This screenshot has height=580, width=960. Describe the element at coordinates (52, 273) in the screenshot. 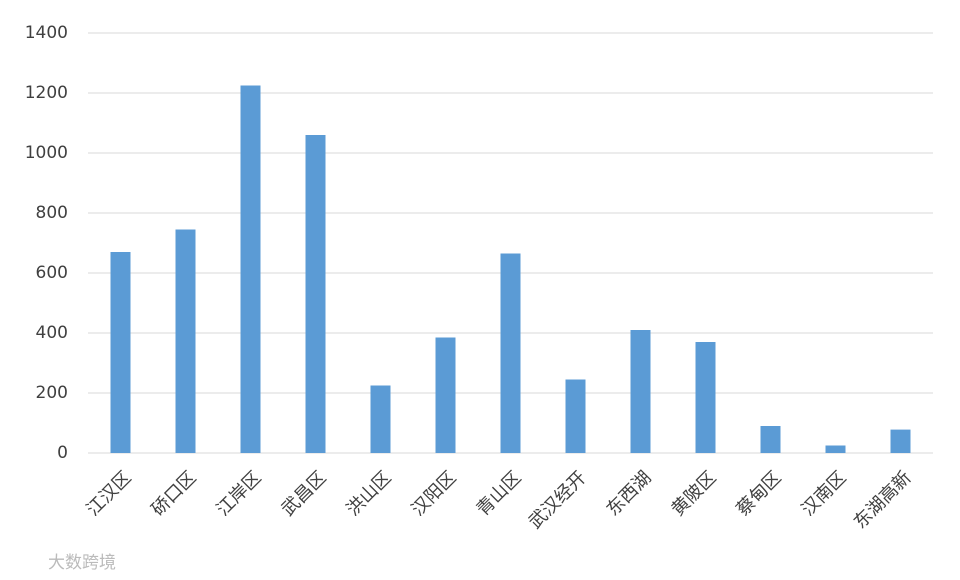

I see `y-tick-label: 600` at that location.